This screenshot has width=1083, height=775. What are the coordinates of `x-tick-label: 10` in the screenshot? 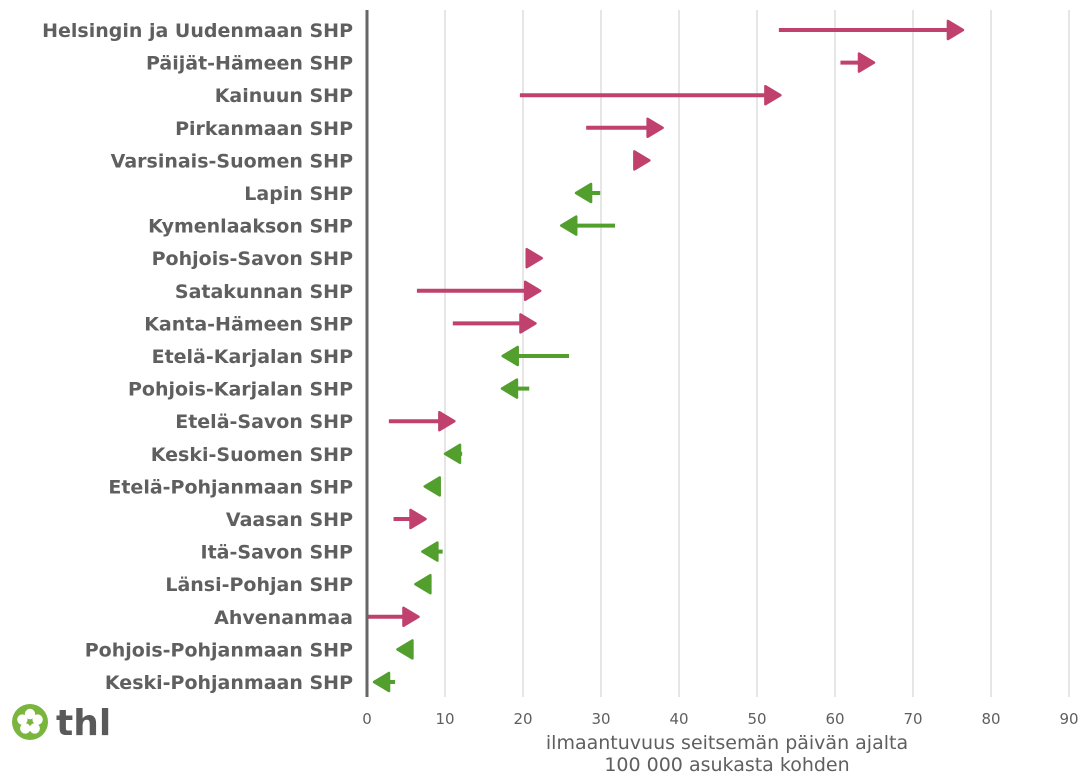 It's located at (444, 719).